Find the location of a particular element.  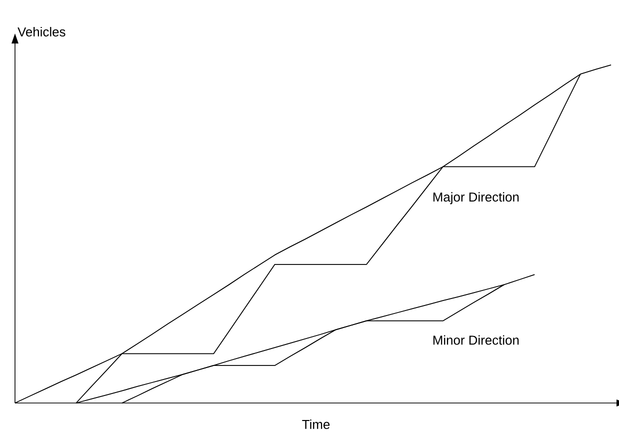

annotation: Major Direction is located at coordinates (476, 198).